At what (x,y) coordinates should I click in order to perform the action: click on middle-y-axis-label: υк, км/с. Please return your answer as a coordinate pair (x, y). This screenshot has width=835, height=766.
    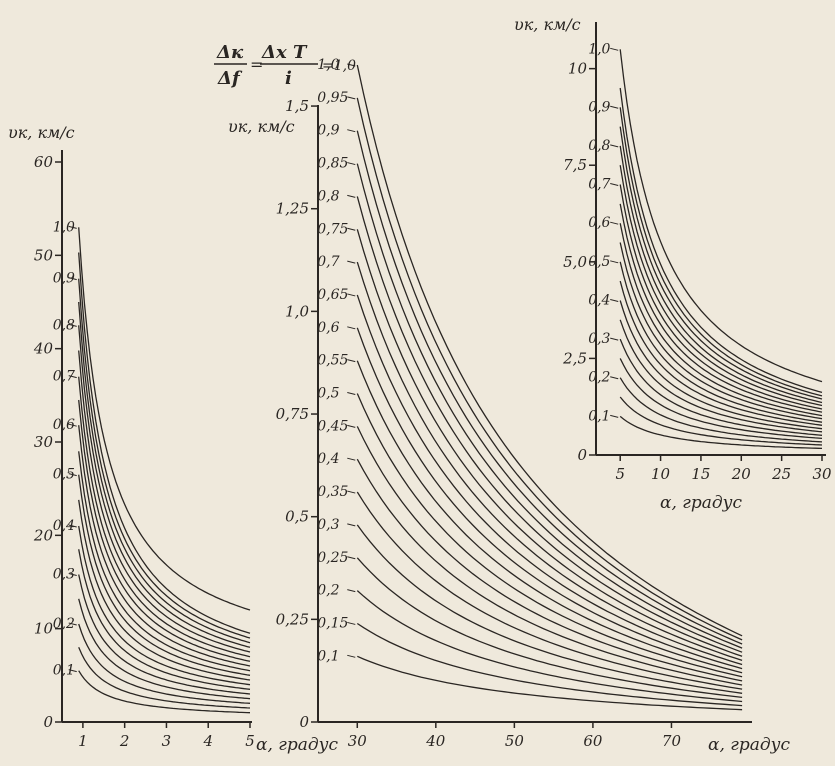
    Looking at the image, I should click on (261, 126).